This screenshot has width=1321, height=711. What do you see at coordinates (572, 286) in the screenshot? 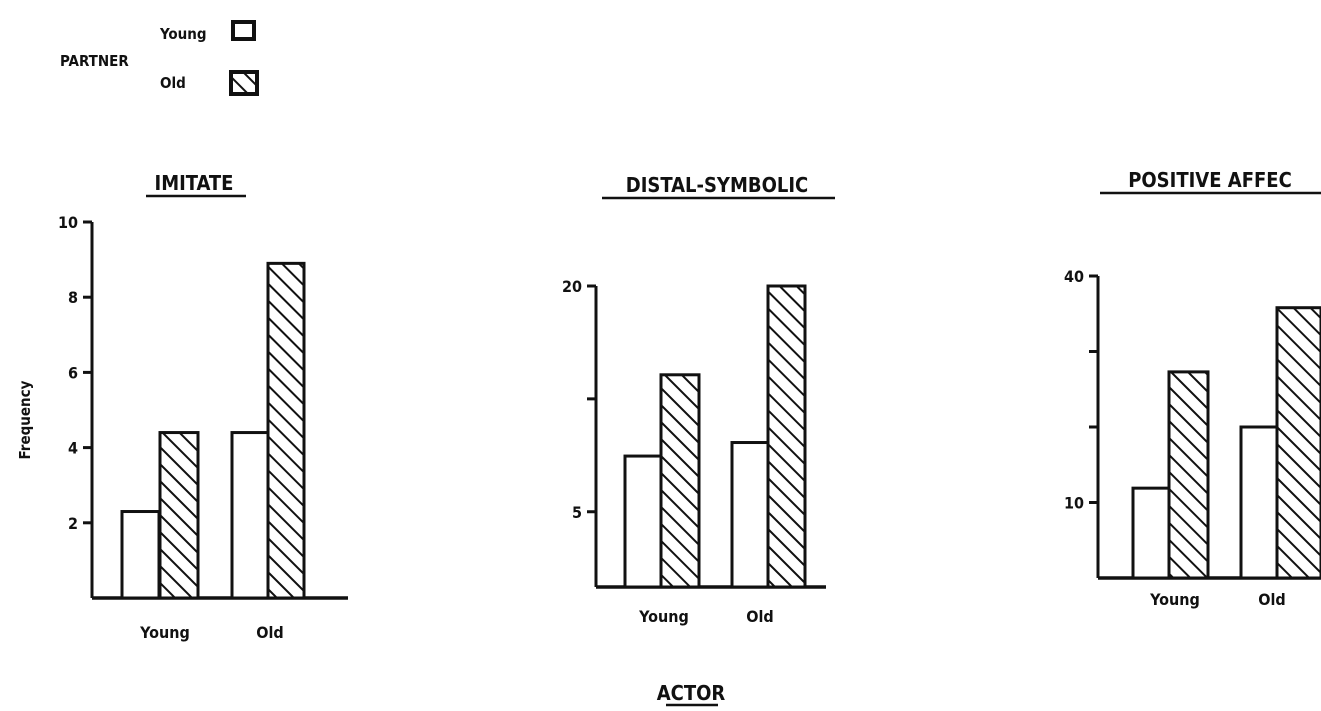
I see `y-tick-label: 20` at bounding box center [572, 286].